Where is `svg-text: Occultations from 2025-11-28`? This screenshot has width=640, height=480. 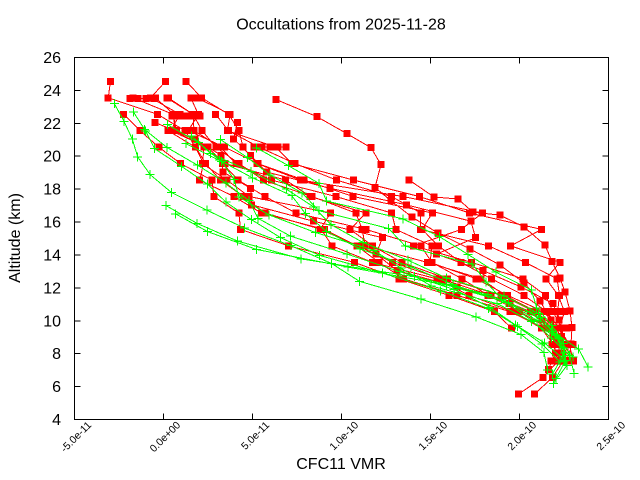 svg-text: Occultations from 2025-11-28 is located at coordinates (341, 25).